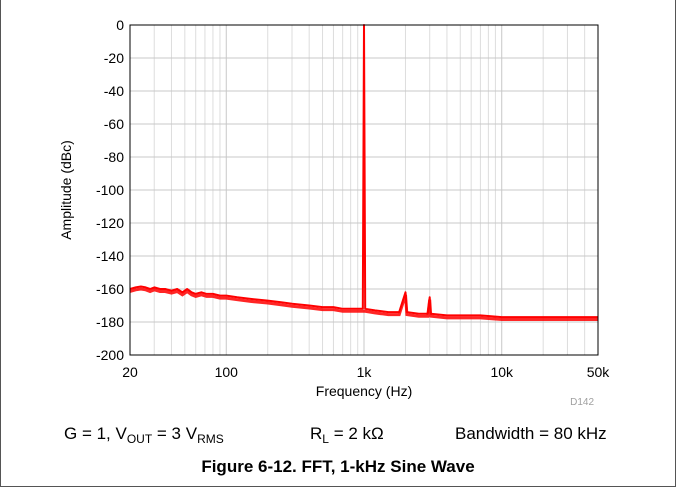 This screenshot has height=488, width=676. Describe the element at coordinates (502, 372) in the screenshot. I see `x-tick-label: 10k` at that location.